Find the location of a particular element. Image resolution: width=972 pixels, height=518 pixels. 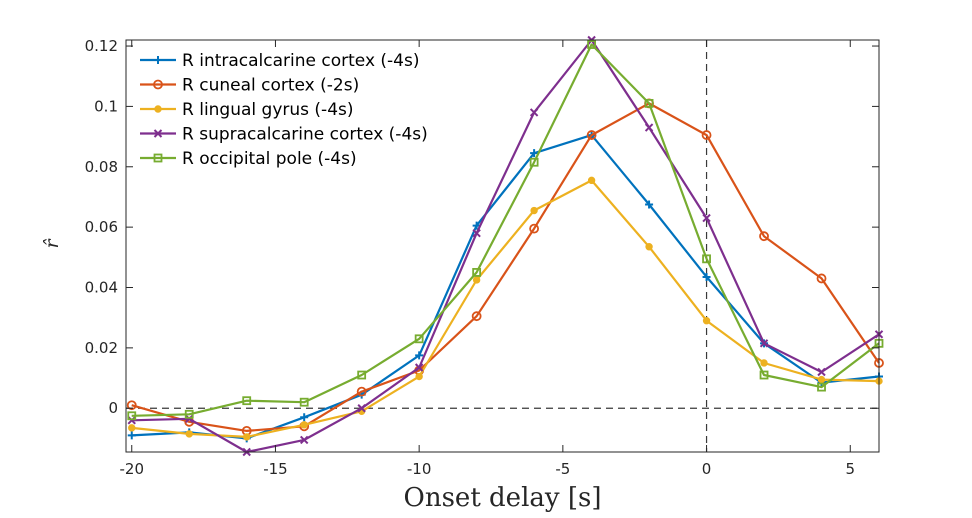

y-tick-label: 0.12 is located at coordinates (101, 46).